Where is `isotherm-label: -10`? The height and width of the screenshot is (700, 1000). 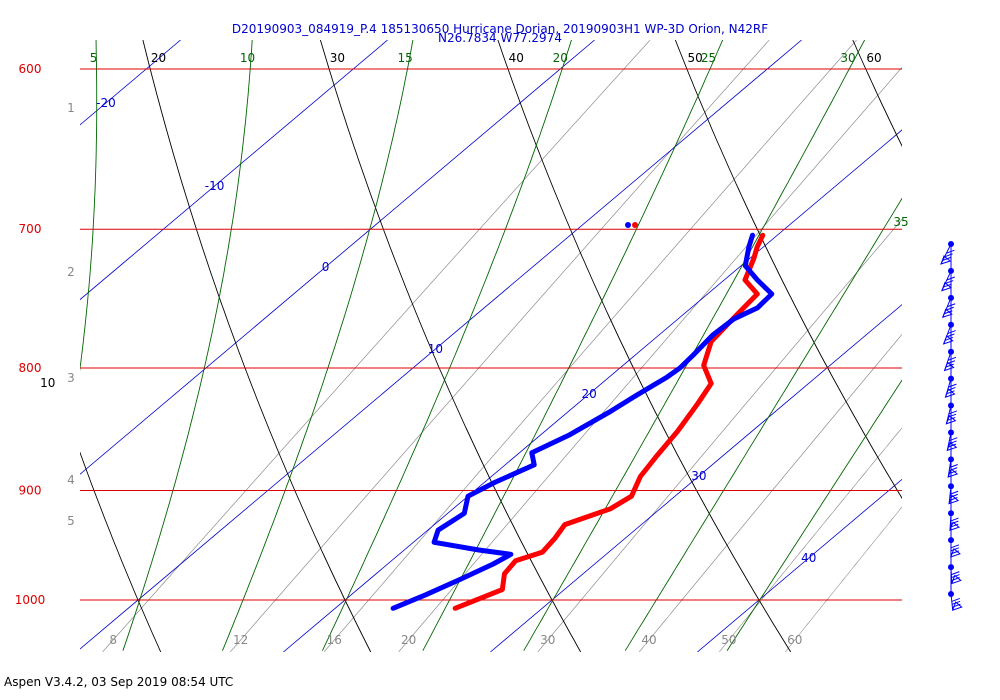 isotherm-label: -10 is located at coordinates (215, 186).